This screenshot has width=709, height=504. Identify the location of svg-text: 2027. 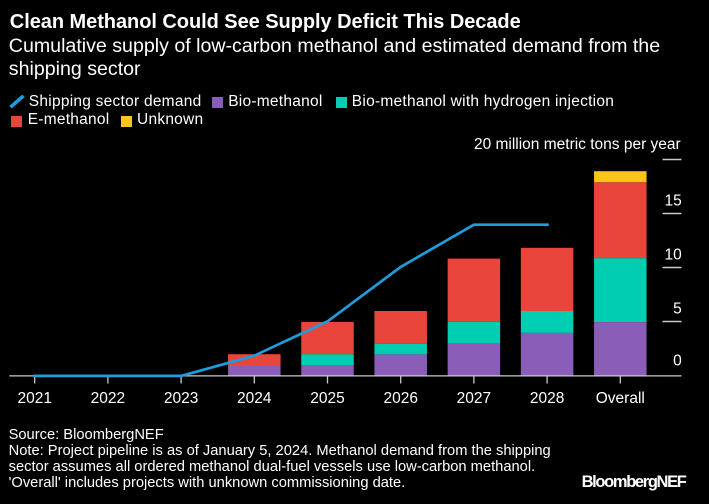
(474, 398).